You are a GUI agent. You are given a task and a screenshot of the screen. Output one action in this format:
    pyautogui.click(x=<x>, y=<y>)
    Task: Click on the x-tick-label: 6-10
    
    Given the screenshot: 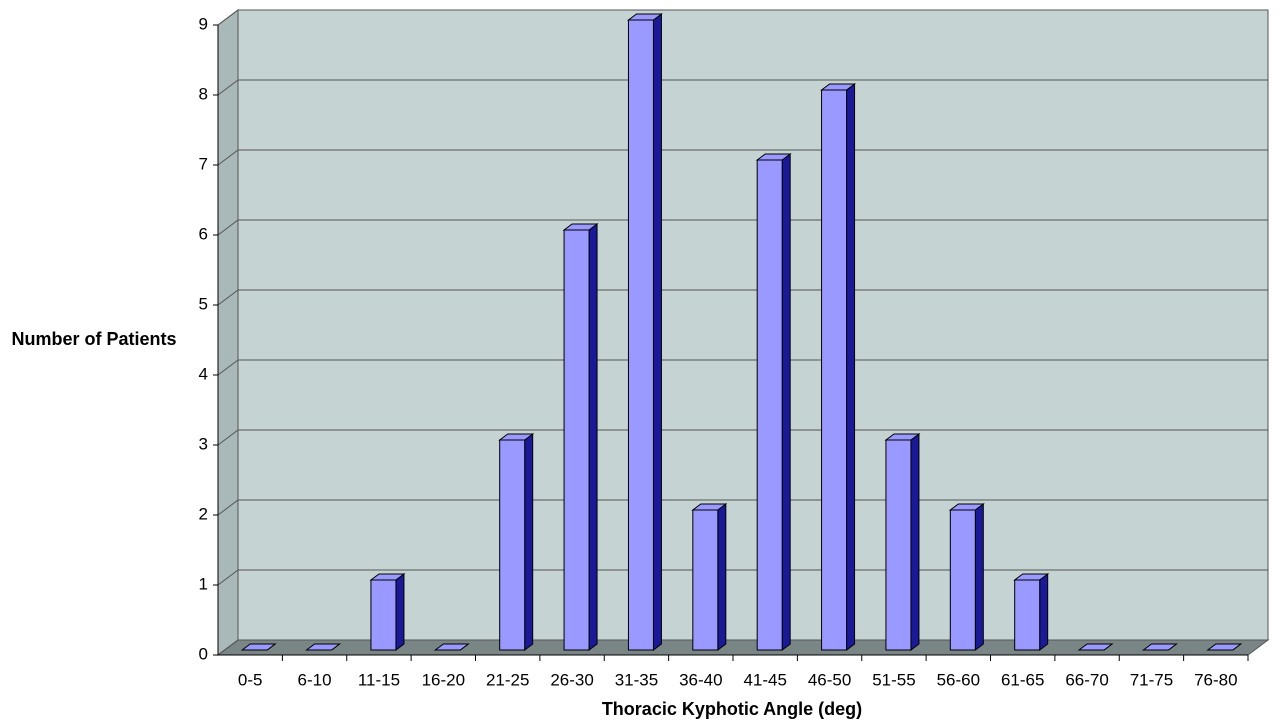 What is the action you would take?
    pyautogui.click(x=315, y=679)
    